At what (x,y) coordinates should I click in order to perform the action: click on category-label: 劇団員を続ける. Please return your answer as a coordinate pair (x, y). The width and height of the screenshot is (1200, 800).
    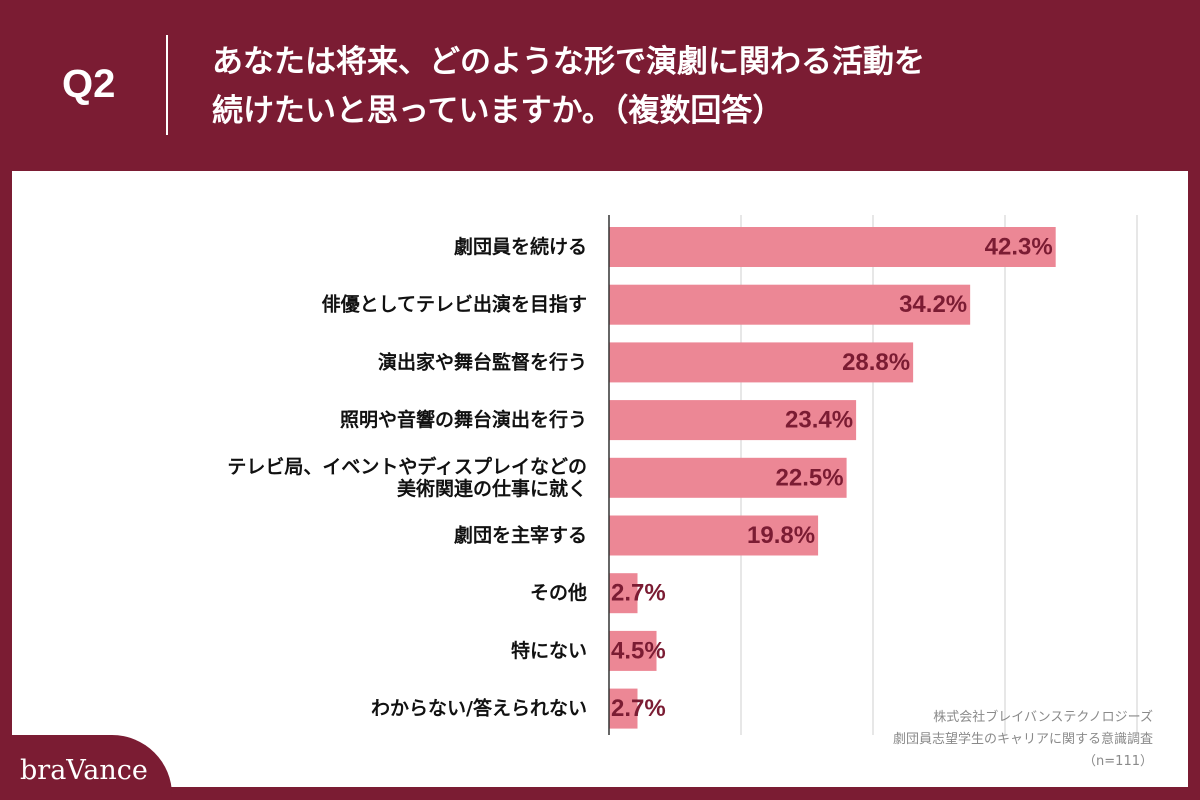
    Looking at the image, I should click on (520, 246).